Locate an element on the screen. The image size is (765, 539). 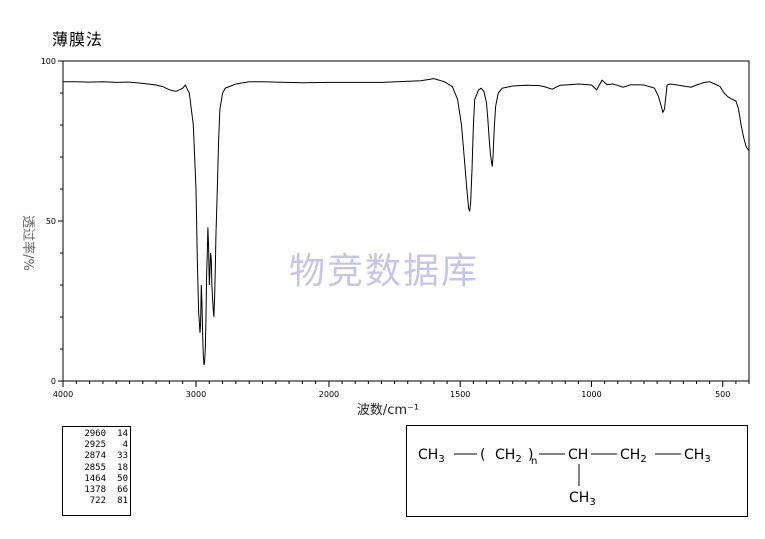
paren-open: ( is located at coordinates (482, 455).